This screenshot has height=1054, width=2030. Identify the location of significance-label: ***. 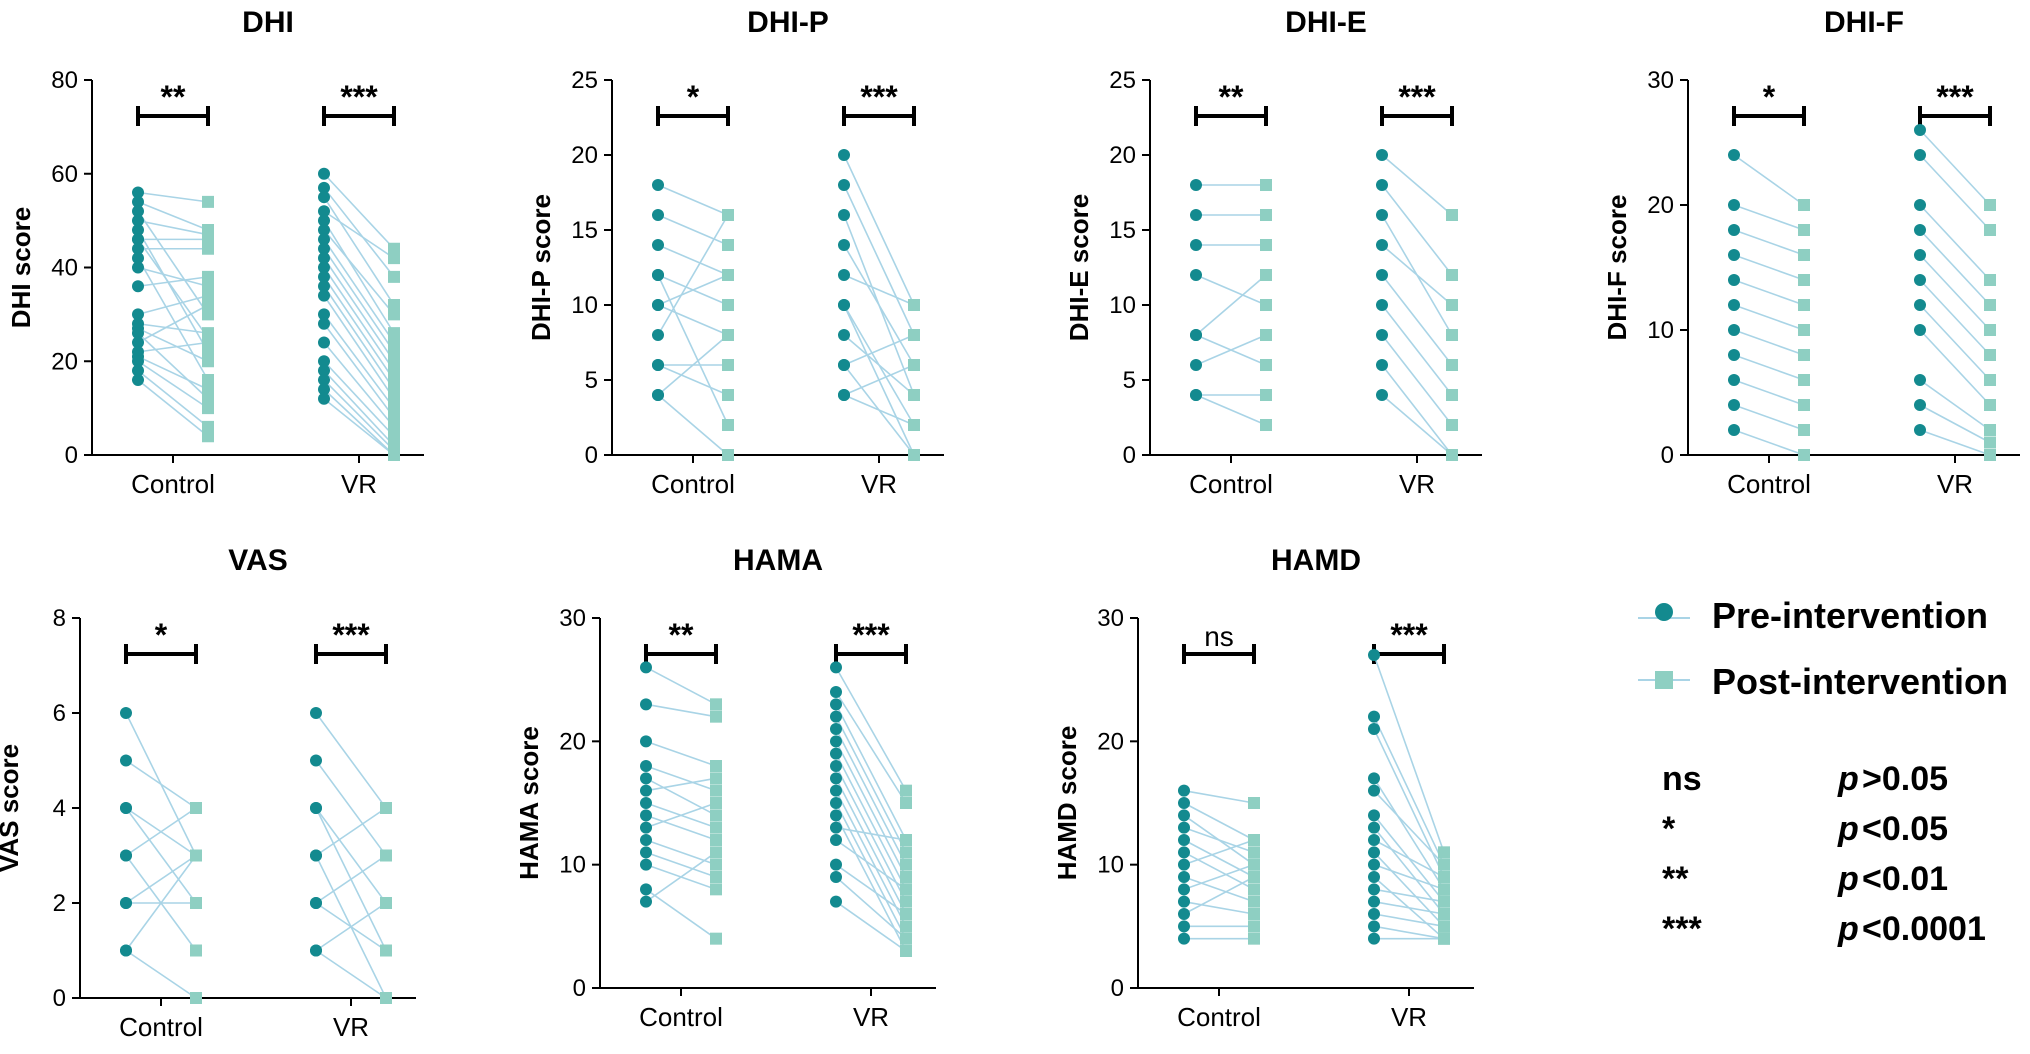
(879, 97).